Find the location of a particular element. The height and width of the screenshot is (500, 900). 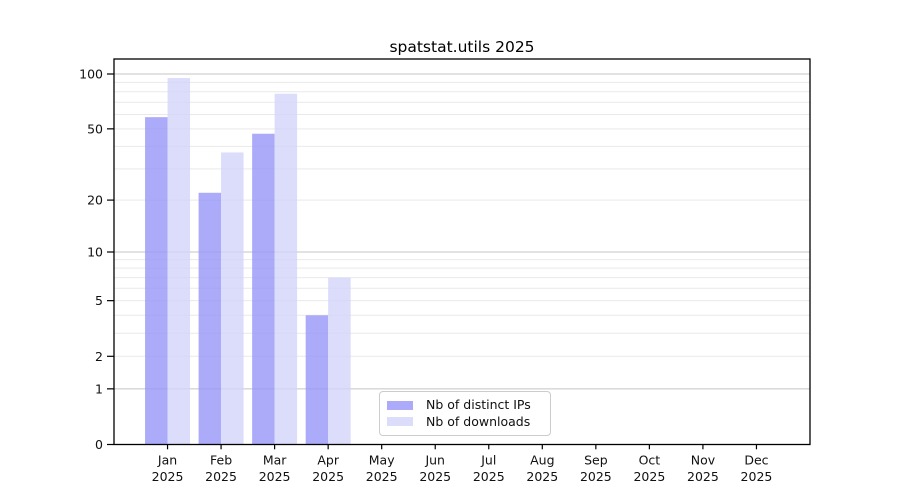

bar-downloads-jan is located at coordinates (179, 261).